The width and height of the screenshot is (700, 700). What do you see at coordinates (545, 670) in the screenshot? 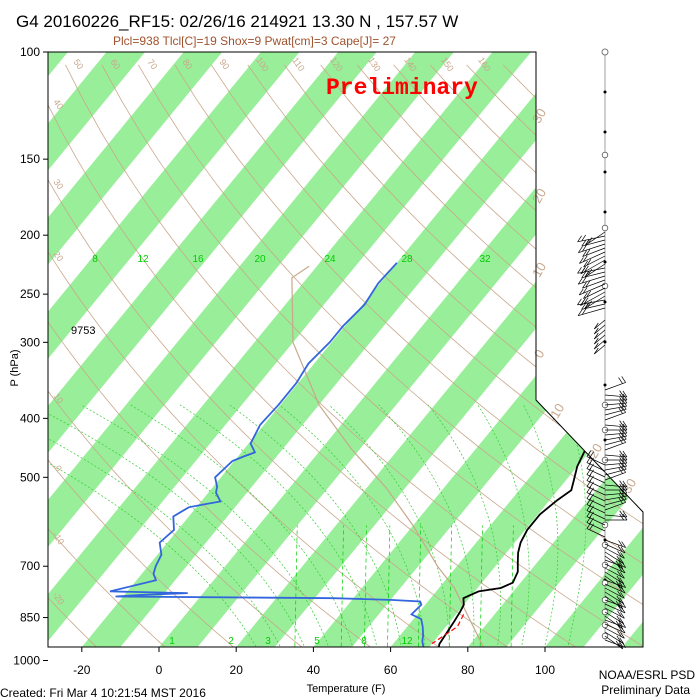
I see `x-tick-label: 100` at bounding box center [545, 670].